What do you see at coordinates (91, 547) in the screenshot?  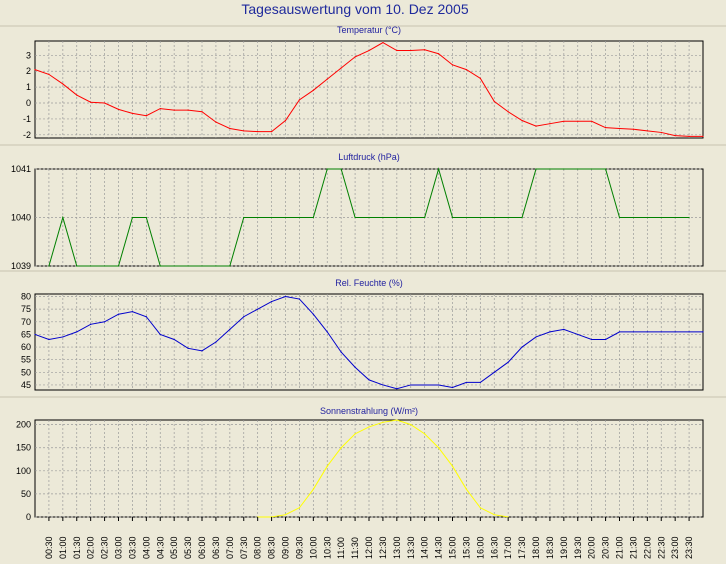 I see `x-tick-label: 02:00` at bounding box center [91, 547].